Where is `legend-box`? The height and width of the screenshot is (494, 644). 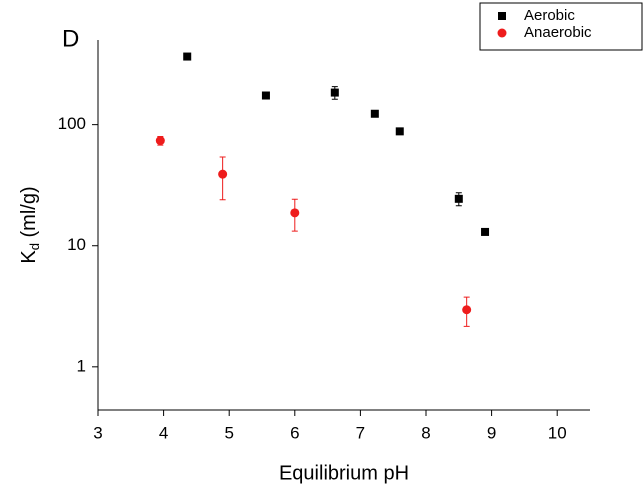
legend-box is located at coordinates (561, 26).